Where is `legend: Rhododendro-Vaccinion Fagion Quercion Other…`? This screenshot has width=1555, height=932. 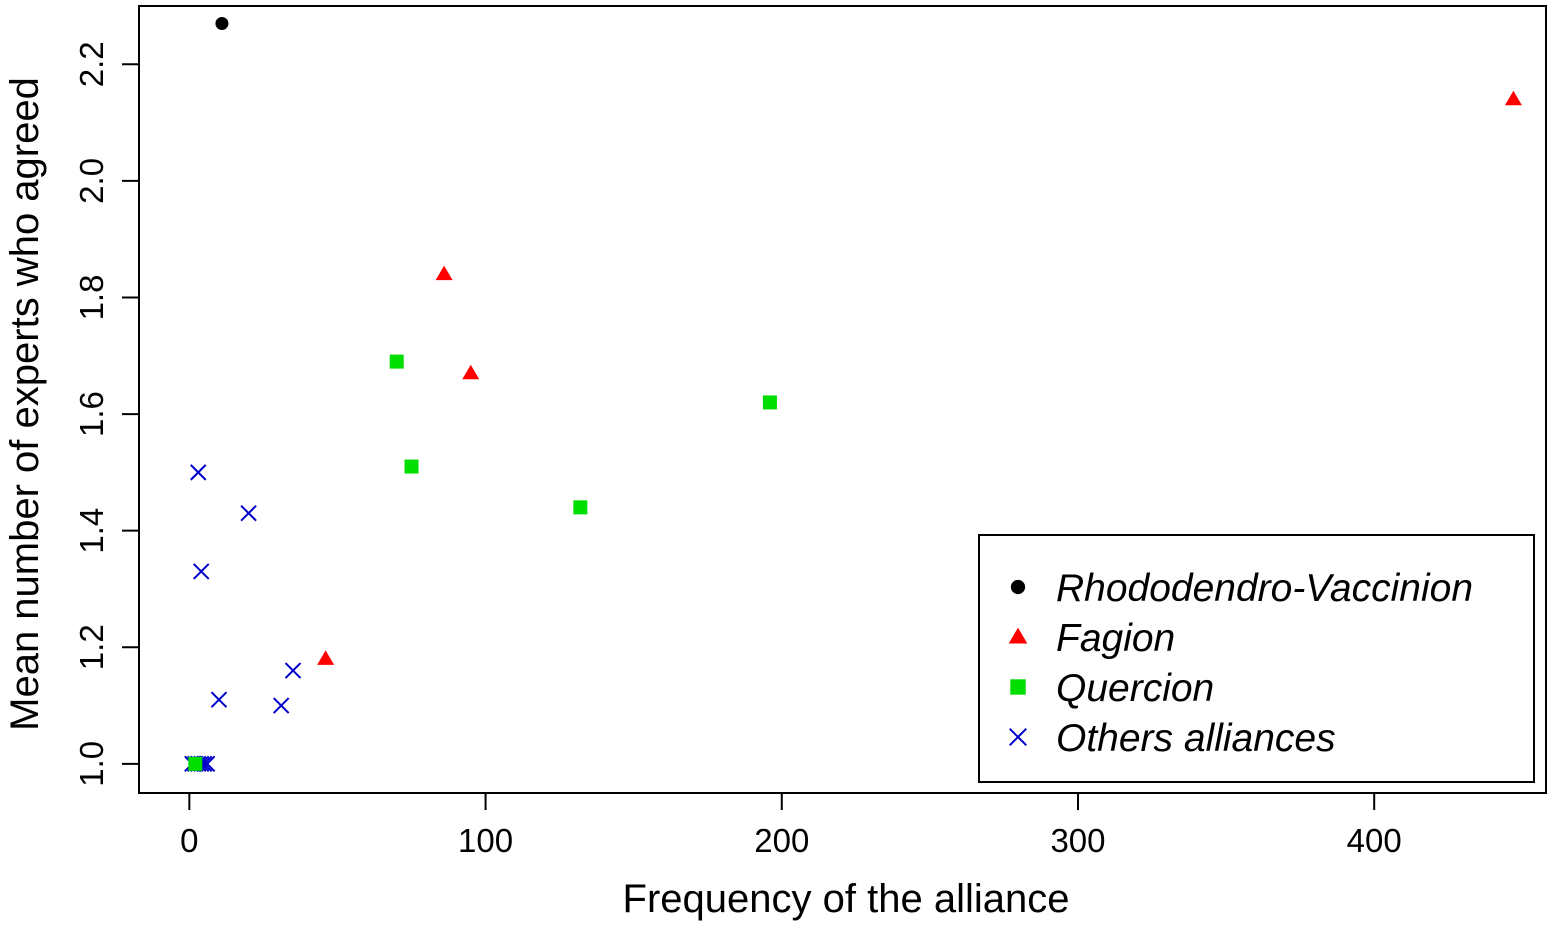
legend: Rhododendro-Vaccinion Fagion Quercion Other… is located at coordinates (1256, 658).